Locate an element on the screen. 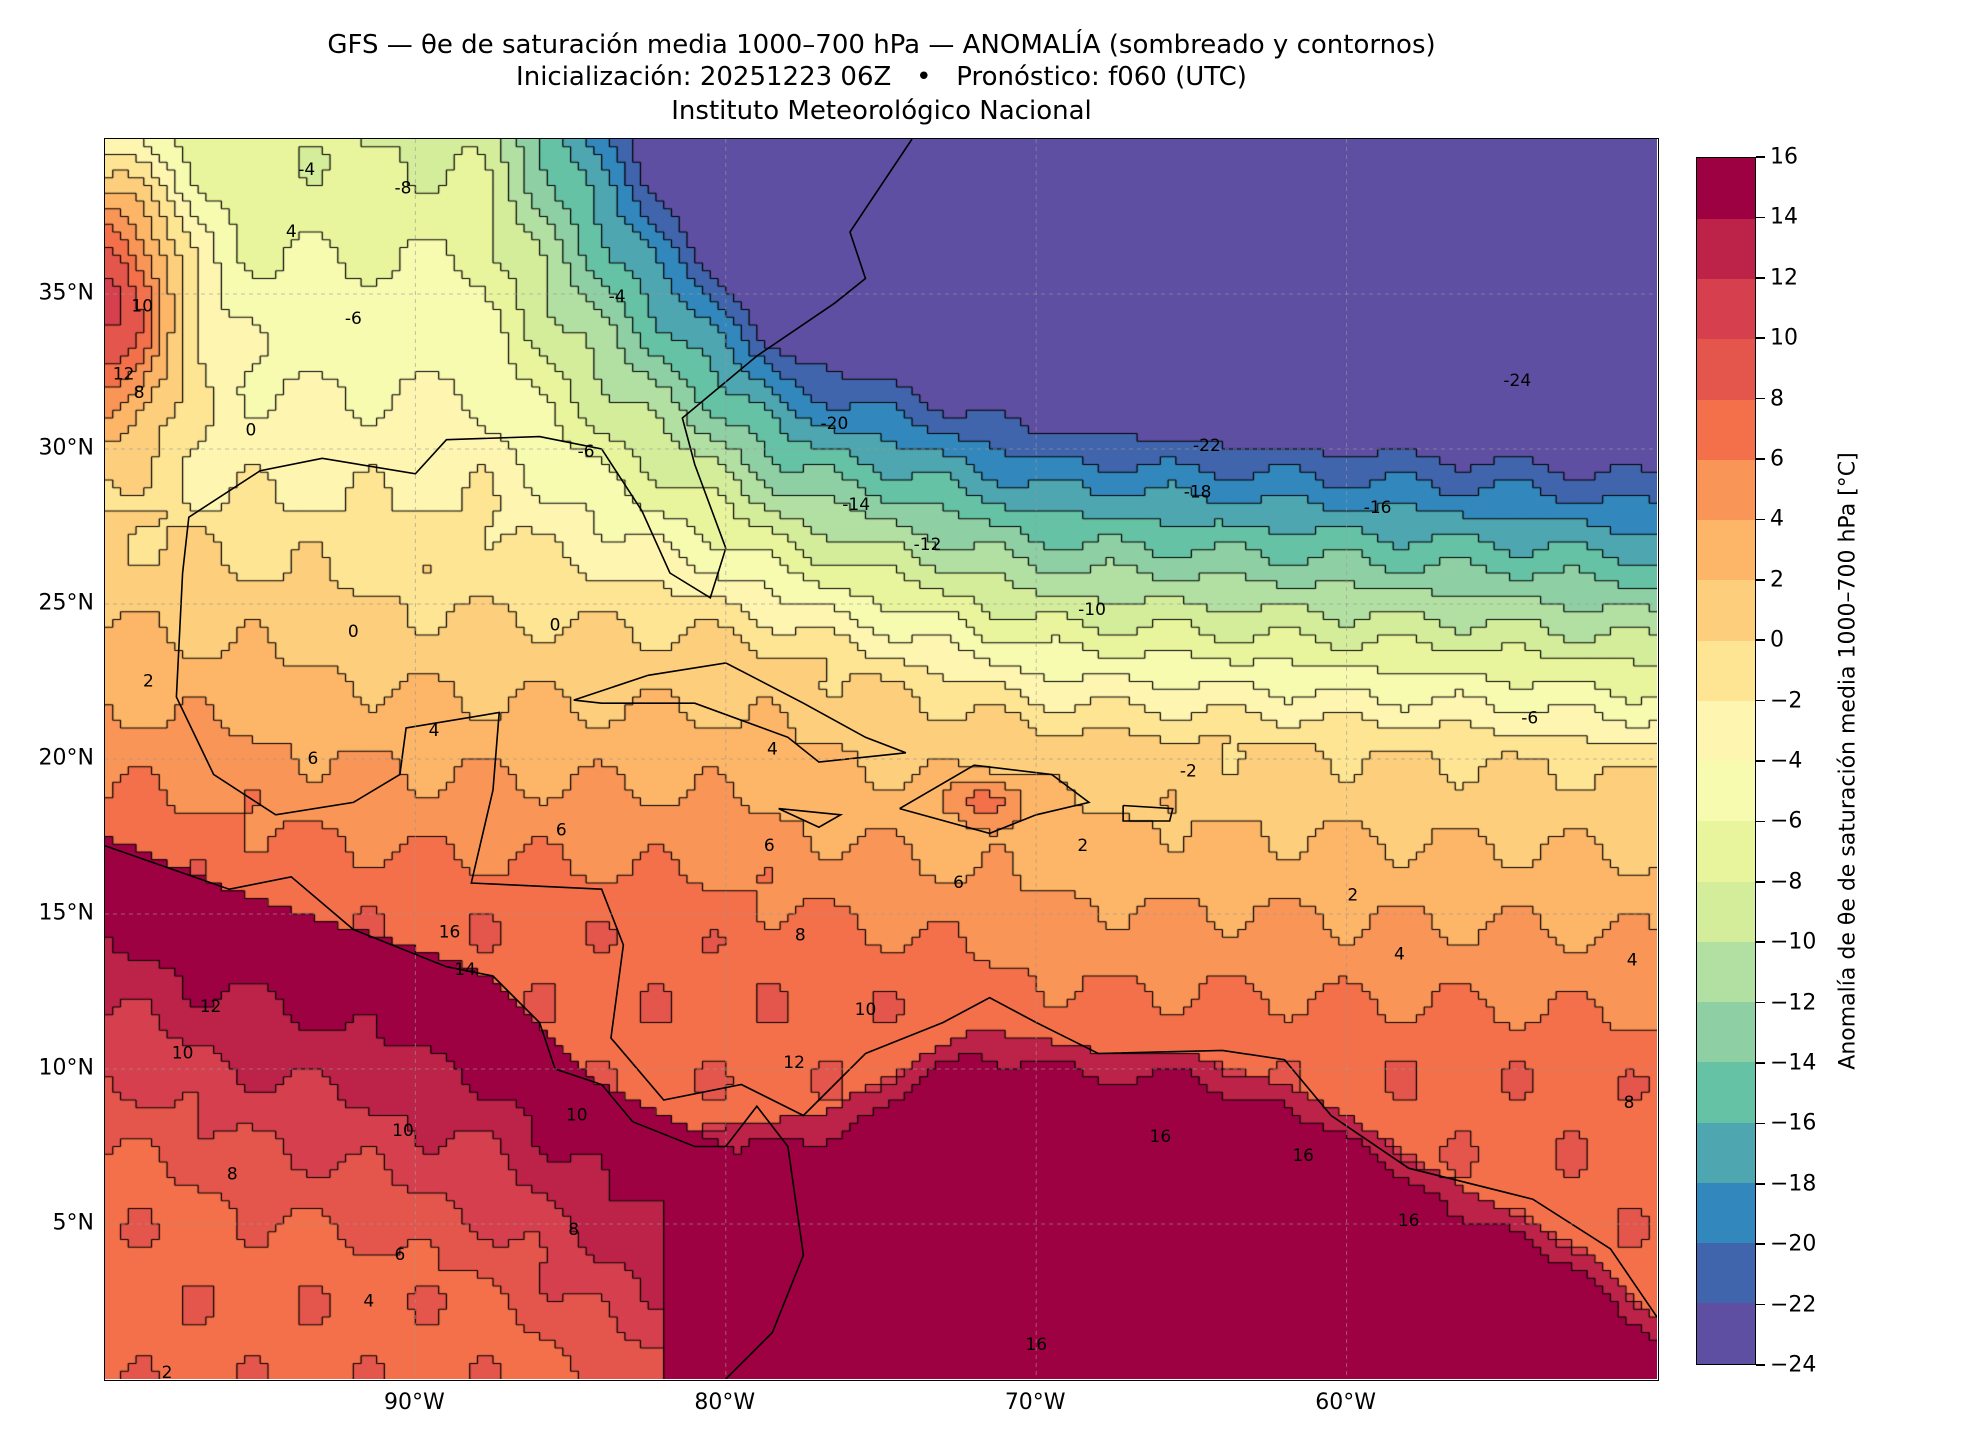  lon-tick-label: 90°W is located at coordinates (414, 1402).